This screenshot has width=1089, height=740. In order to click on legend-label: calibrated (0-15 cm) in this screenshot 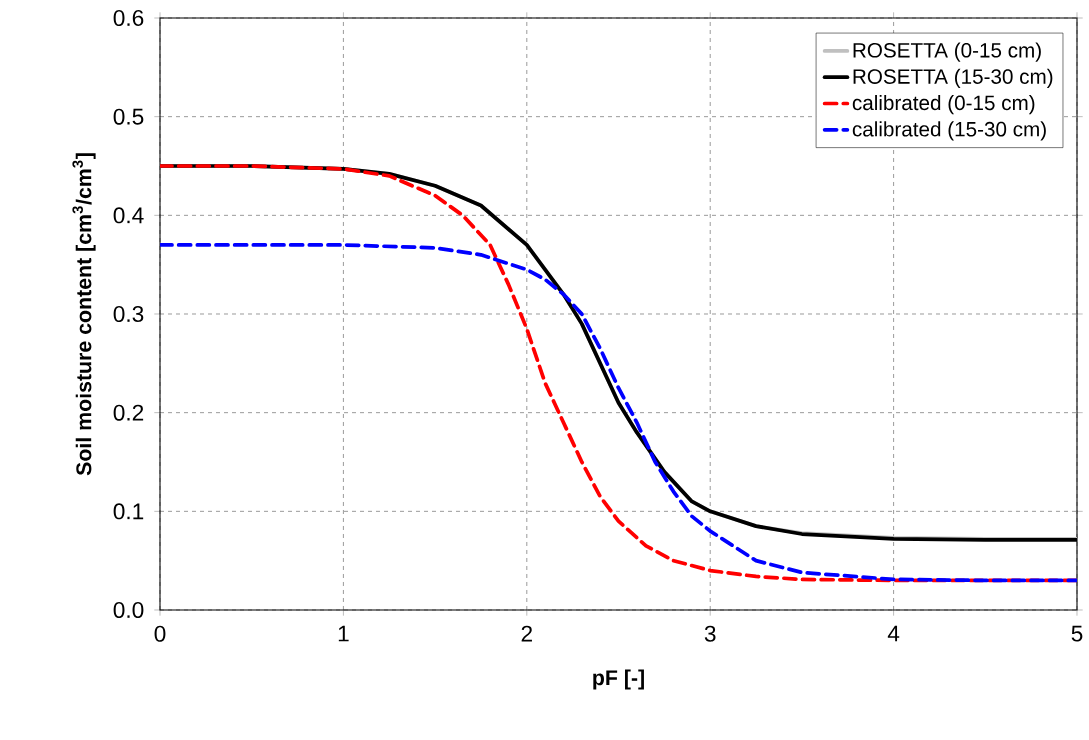, I will do `click(943, 105)`.